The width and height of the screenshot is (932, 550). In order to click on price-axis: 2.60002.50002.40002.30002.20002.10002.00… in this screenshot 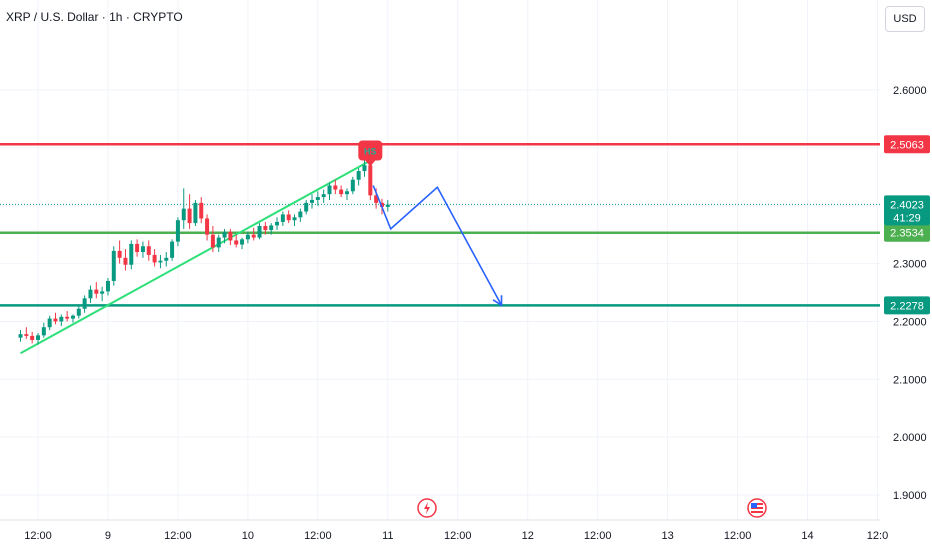, I will do `click(906, 275)`.